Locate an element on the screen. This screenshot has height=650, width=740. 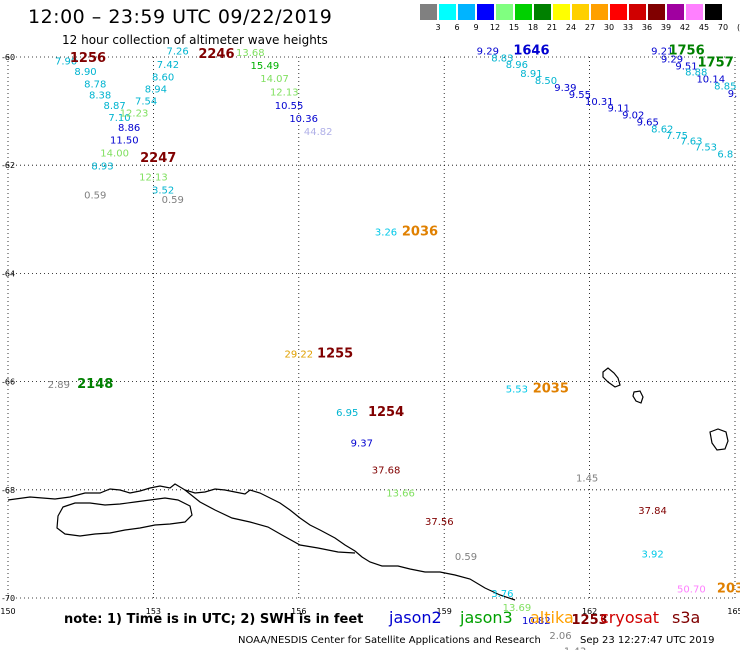
wave-height-label: 10.36 is located at coordinates (303, 119).